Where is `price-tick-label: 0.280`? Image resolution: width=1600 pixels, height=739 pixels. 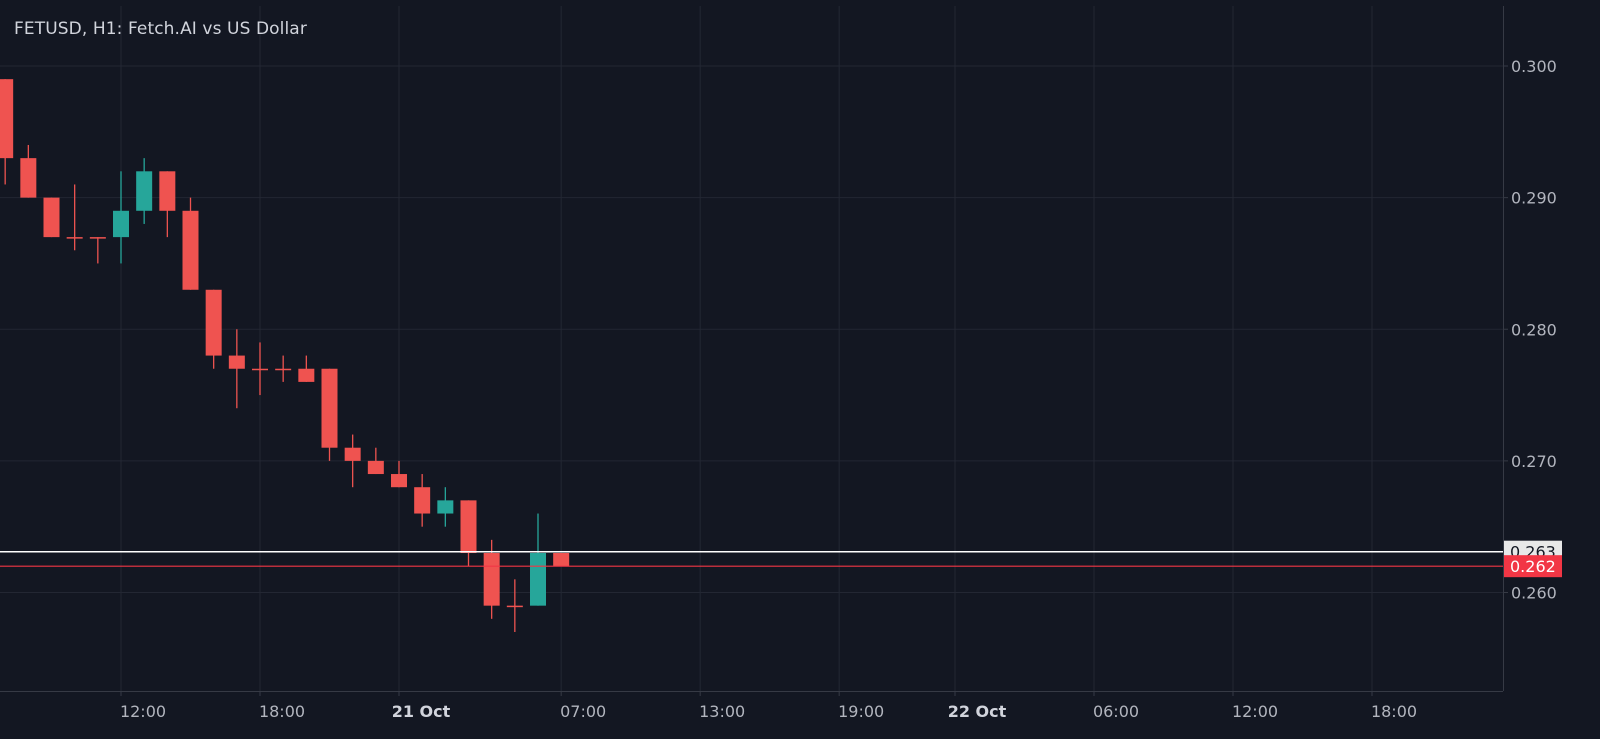
price-tick-label: 0.280 is located at coordinates (1534, 329).